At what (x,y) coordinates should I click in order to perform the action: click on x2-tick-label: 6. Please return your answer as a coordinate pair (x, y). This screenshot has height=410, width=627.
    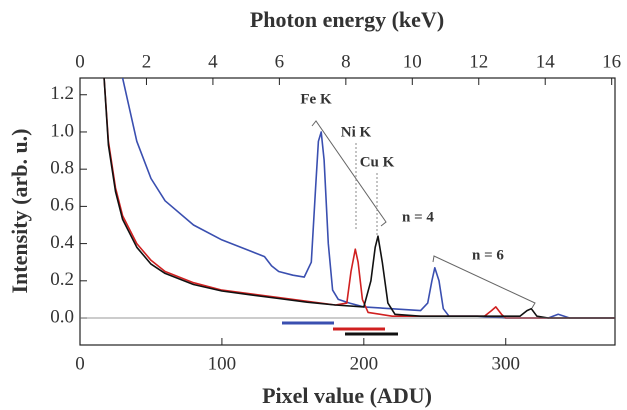
    Looking at the image, I should click on (280, 61).